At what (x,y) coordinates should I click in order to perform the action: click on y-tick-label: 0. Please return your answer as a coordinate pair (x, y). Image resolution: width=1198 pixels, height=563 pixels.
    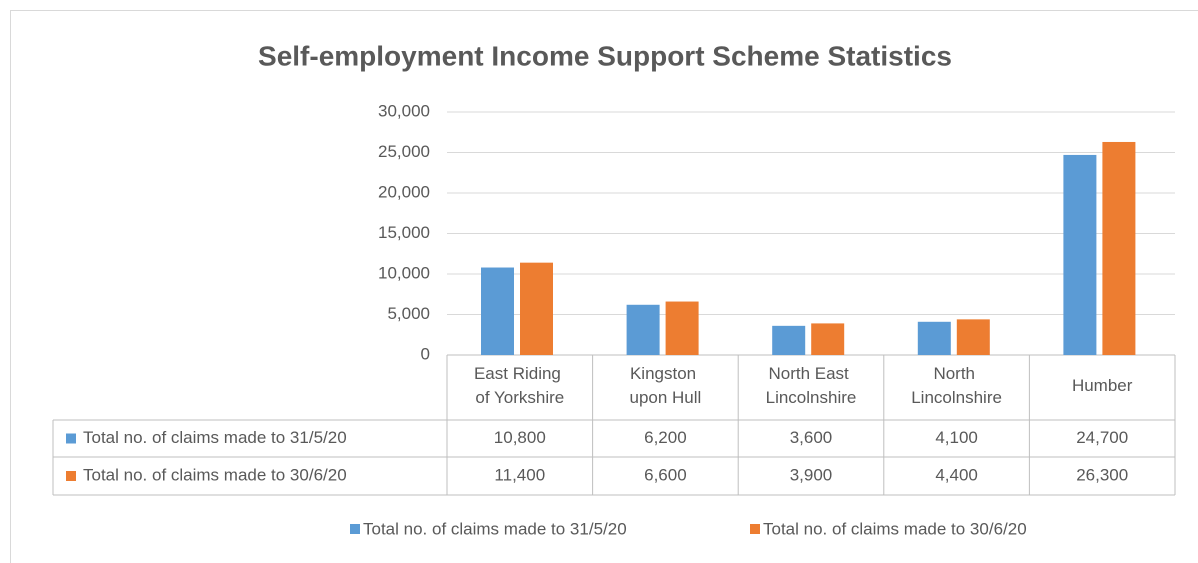
    Looking at the image, I should click on (425, 353).